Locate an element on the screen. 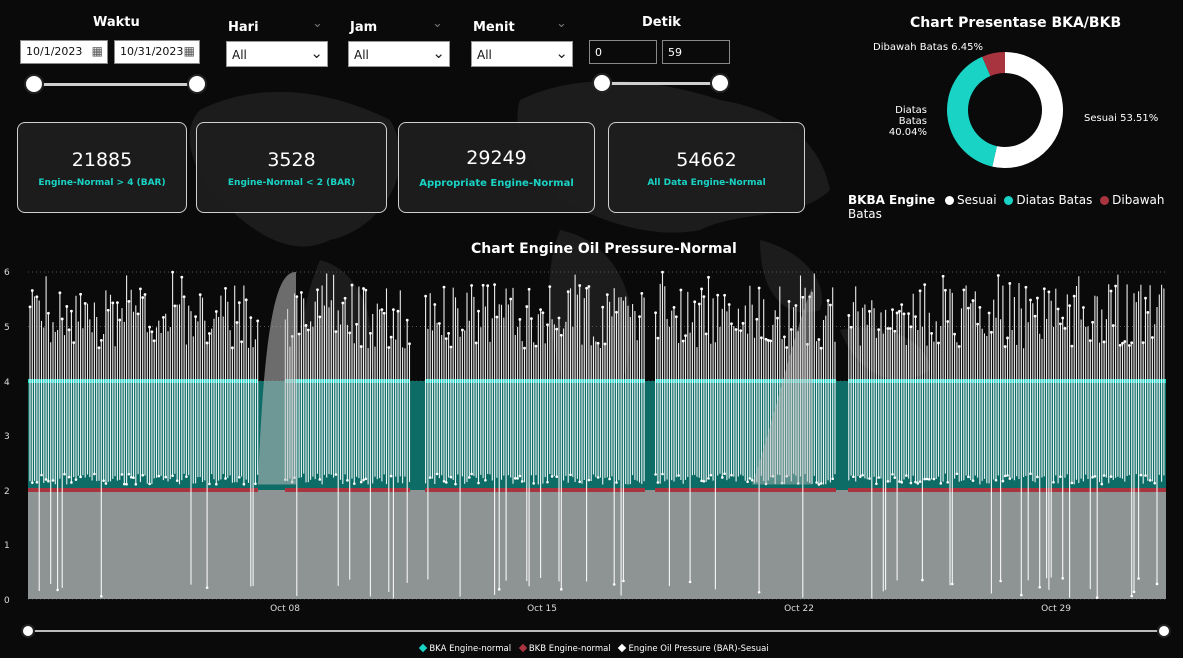  menit-dropdown: All ⌄ is located at coordinates (522, 54).